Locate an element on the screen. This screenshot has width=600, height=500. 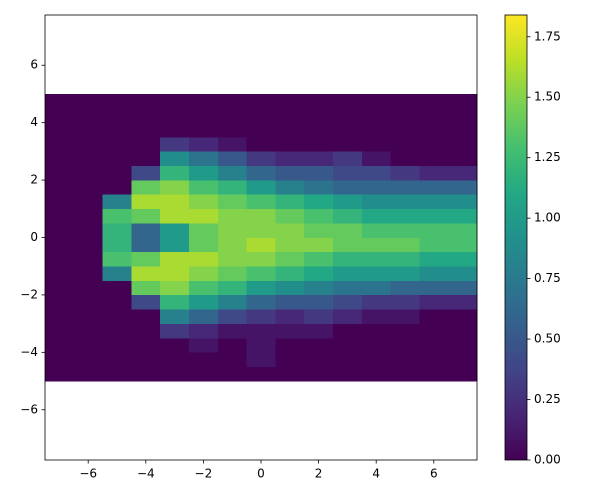
colorbar-tick-label: 1.50 is located at coordinates (547, 97).